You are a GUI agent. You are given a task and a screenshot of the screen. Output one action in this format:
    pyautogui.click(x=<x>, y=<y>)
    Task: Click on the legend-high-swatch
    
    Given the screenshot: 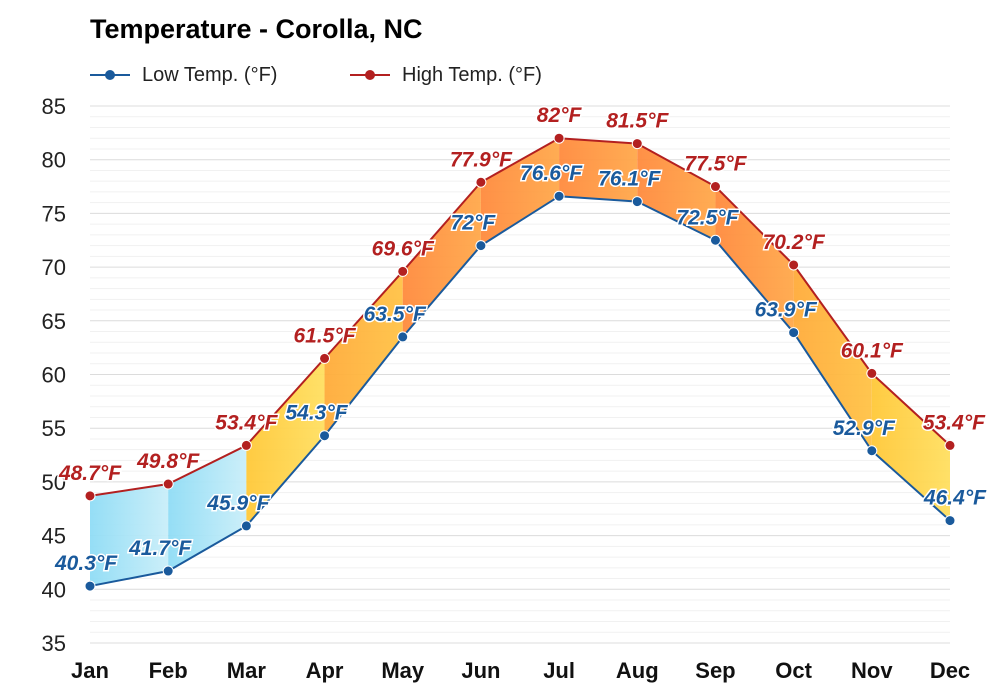 What is the action you would take?
    pyautogui.click(x=370, y=75)
    